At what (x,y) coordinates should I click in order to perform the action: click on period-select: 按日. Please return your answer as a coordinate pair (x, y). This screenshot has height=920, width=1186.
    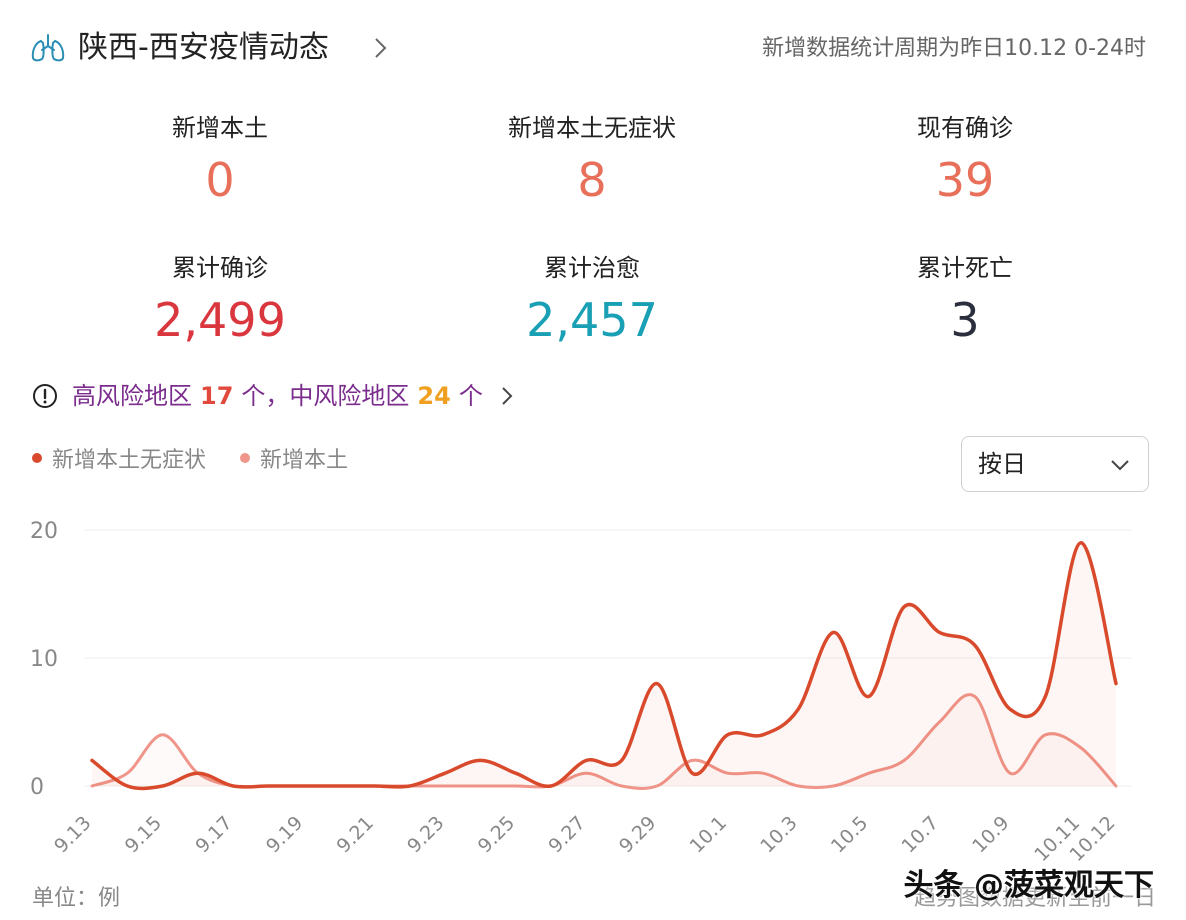
    Looking at the image, I should click on (1055, 464).